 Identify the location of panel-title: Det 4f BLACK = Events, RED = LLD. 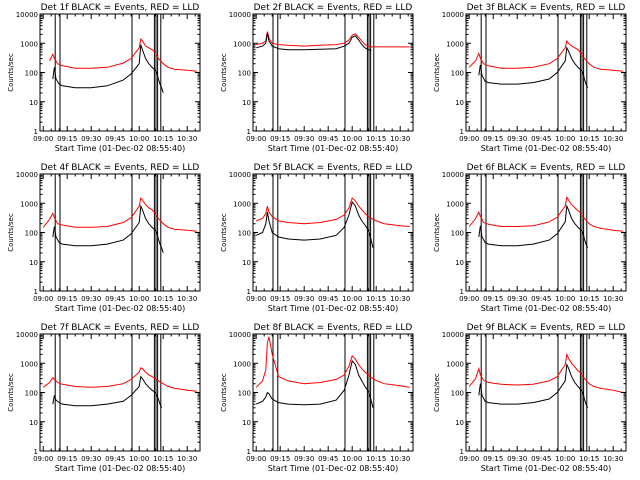
(120, 168).